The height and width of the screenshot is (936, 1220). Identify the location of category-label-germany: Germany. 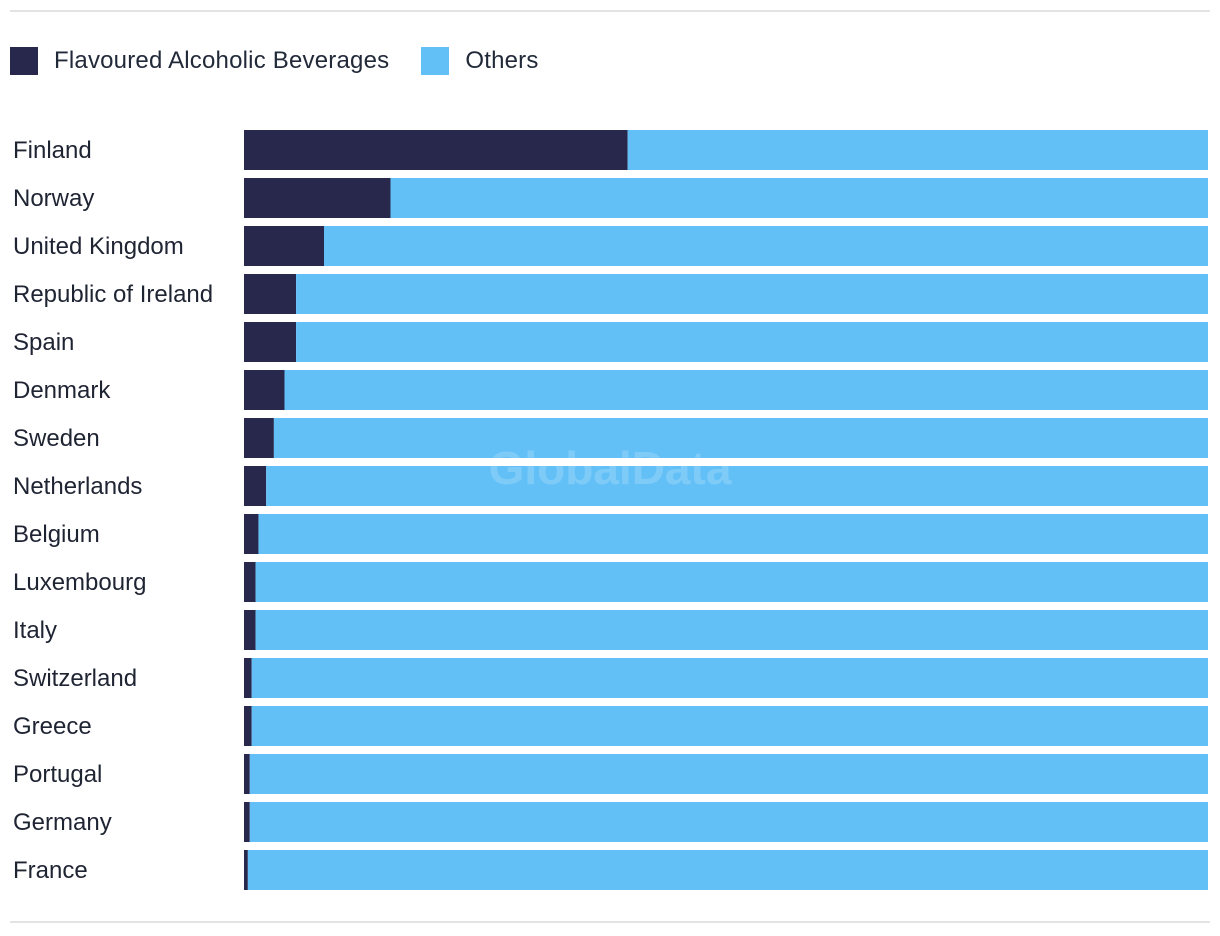
(62, 822).